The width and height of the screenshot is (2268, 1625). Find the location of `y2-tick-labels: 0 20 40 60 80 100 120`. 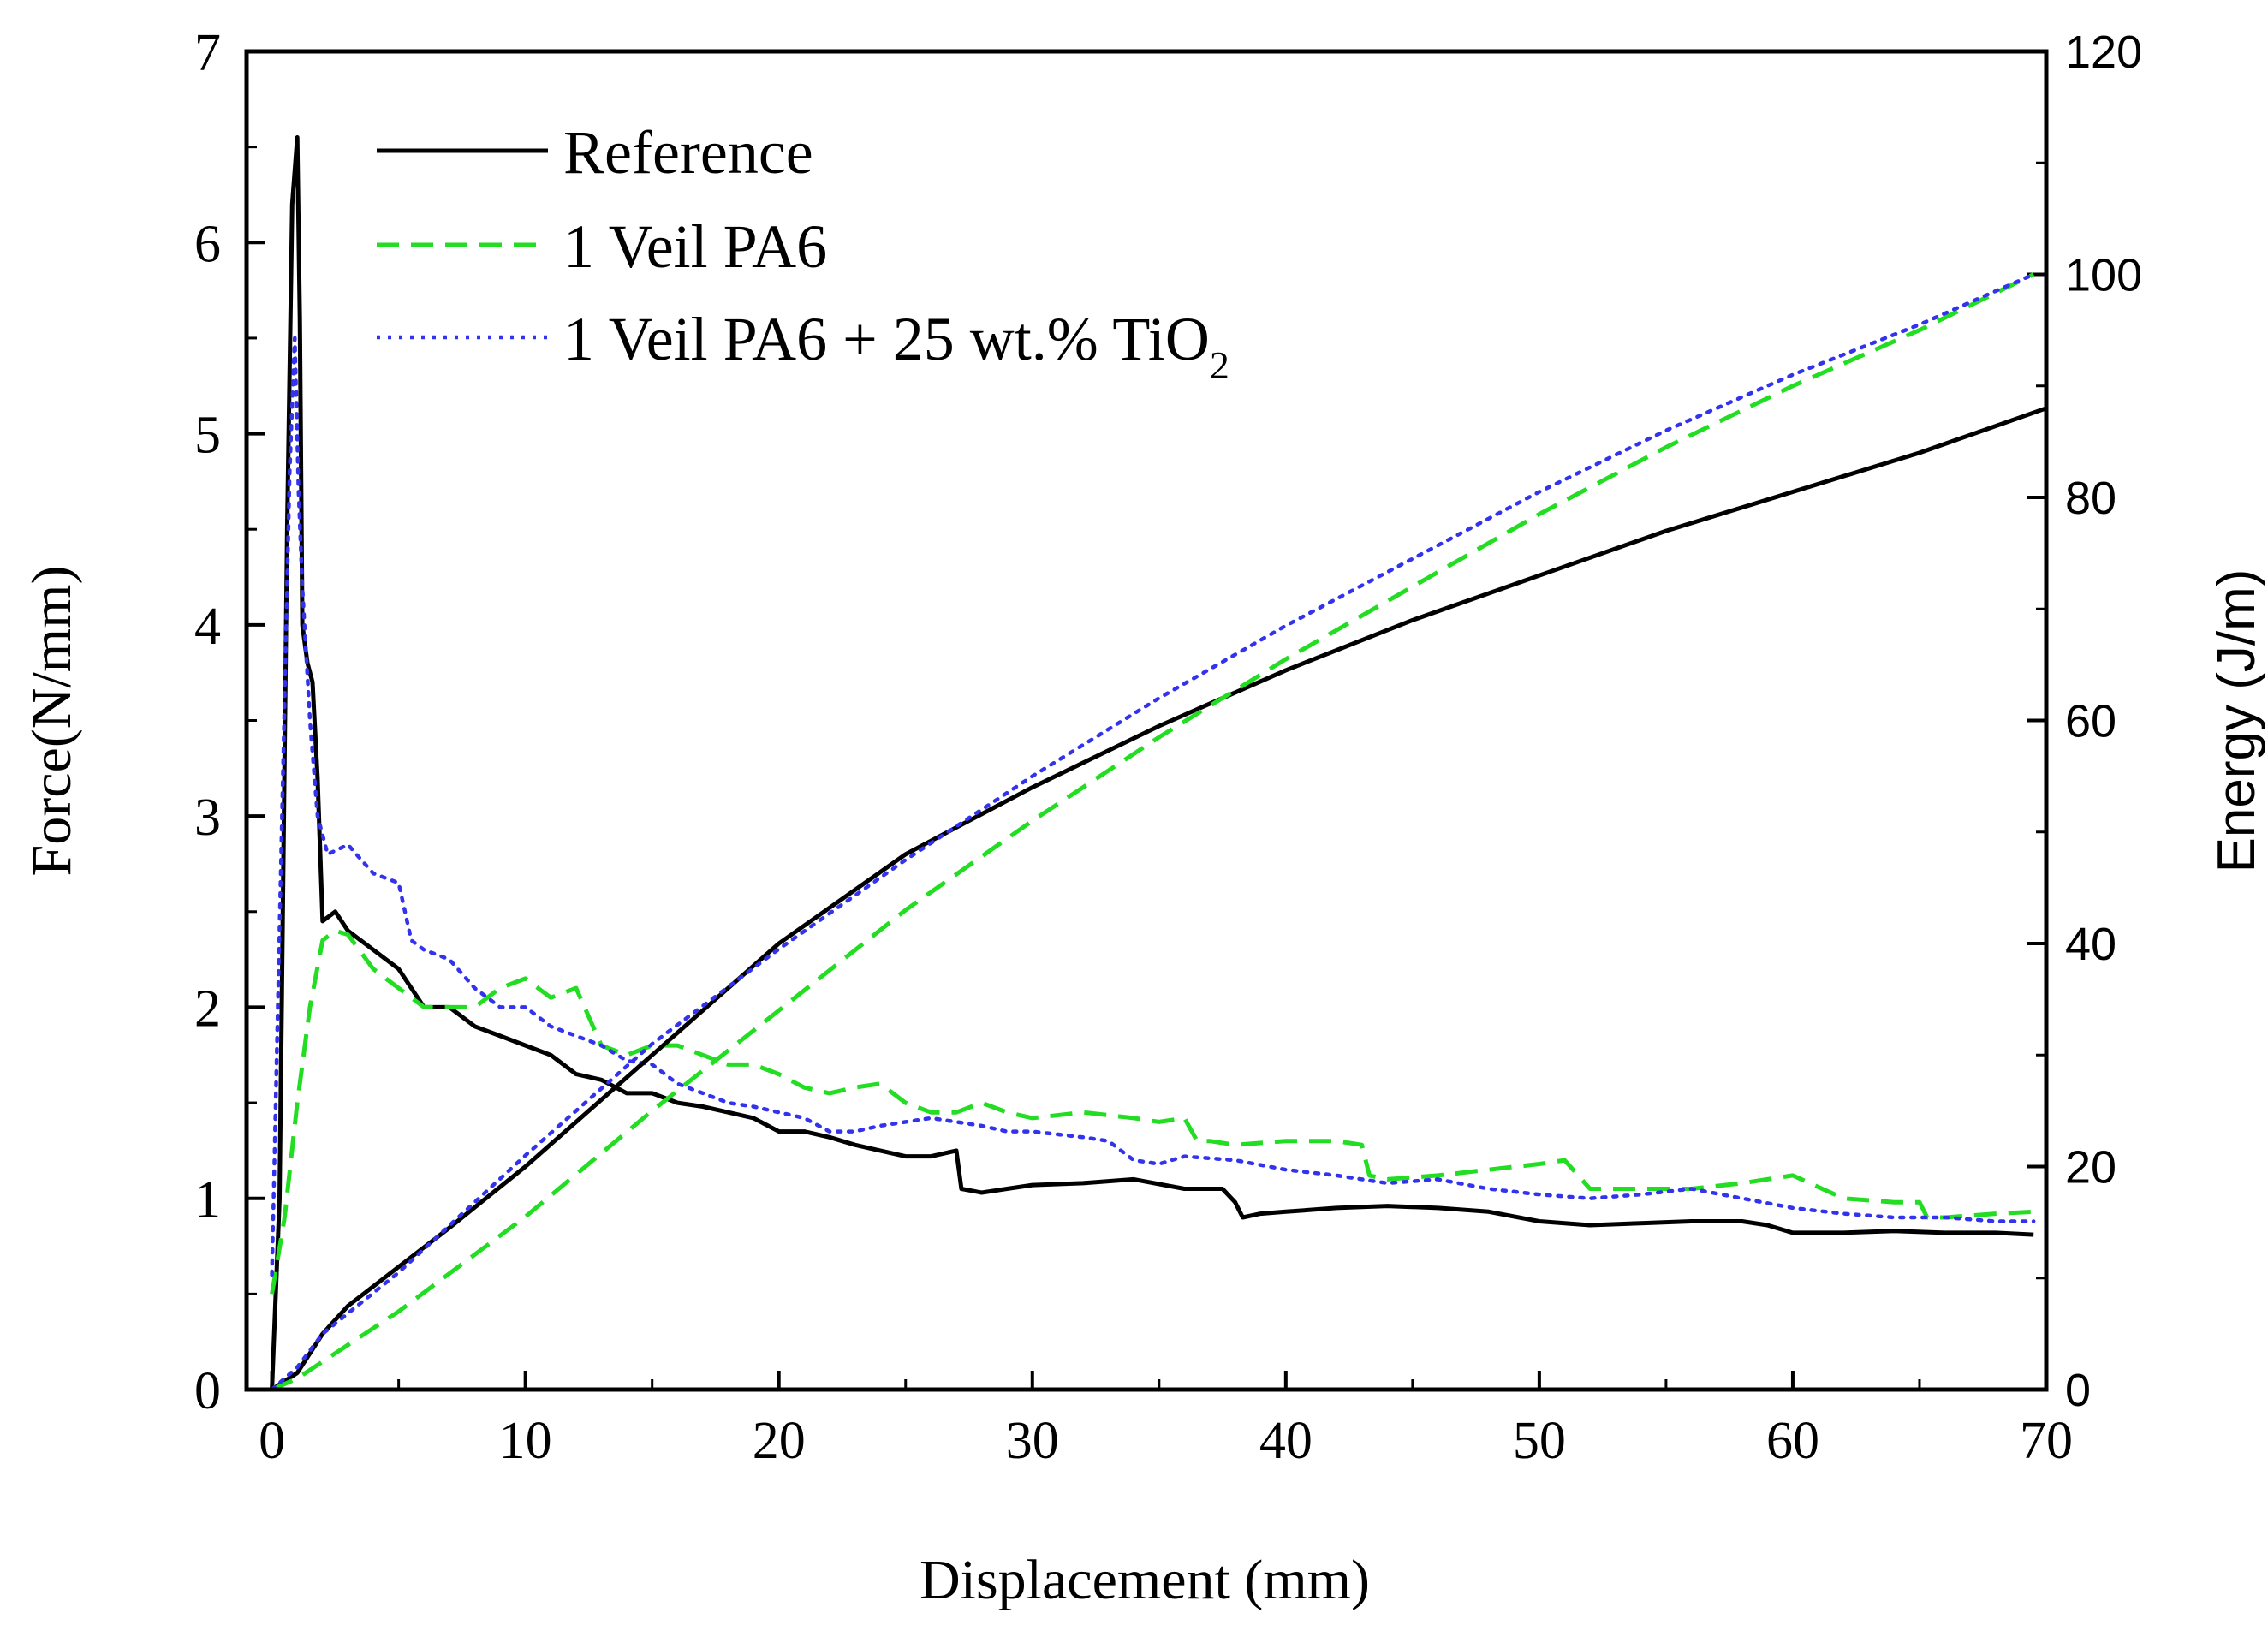

y2-tick-labels: 0 20 40 60 80 100 120 is located at coordinates (2103, 721).